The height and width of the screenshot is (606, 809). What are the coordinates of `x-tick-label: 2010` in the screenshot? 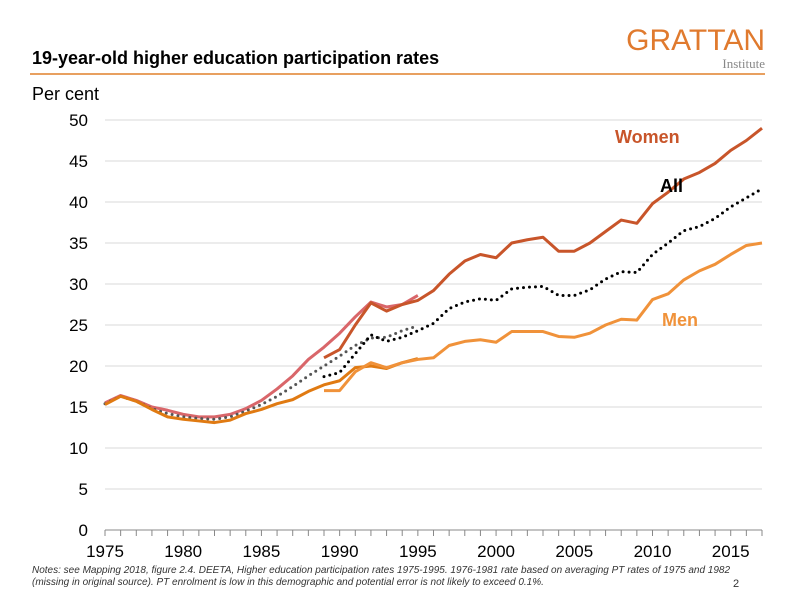 It's located at (653, 551).